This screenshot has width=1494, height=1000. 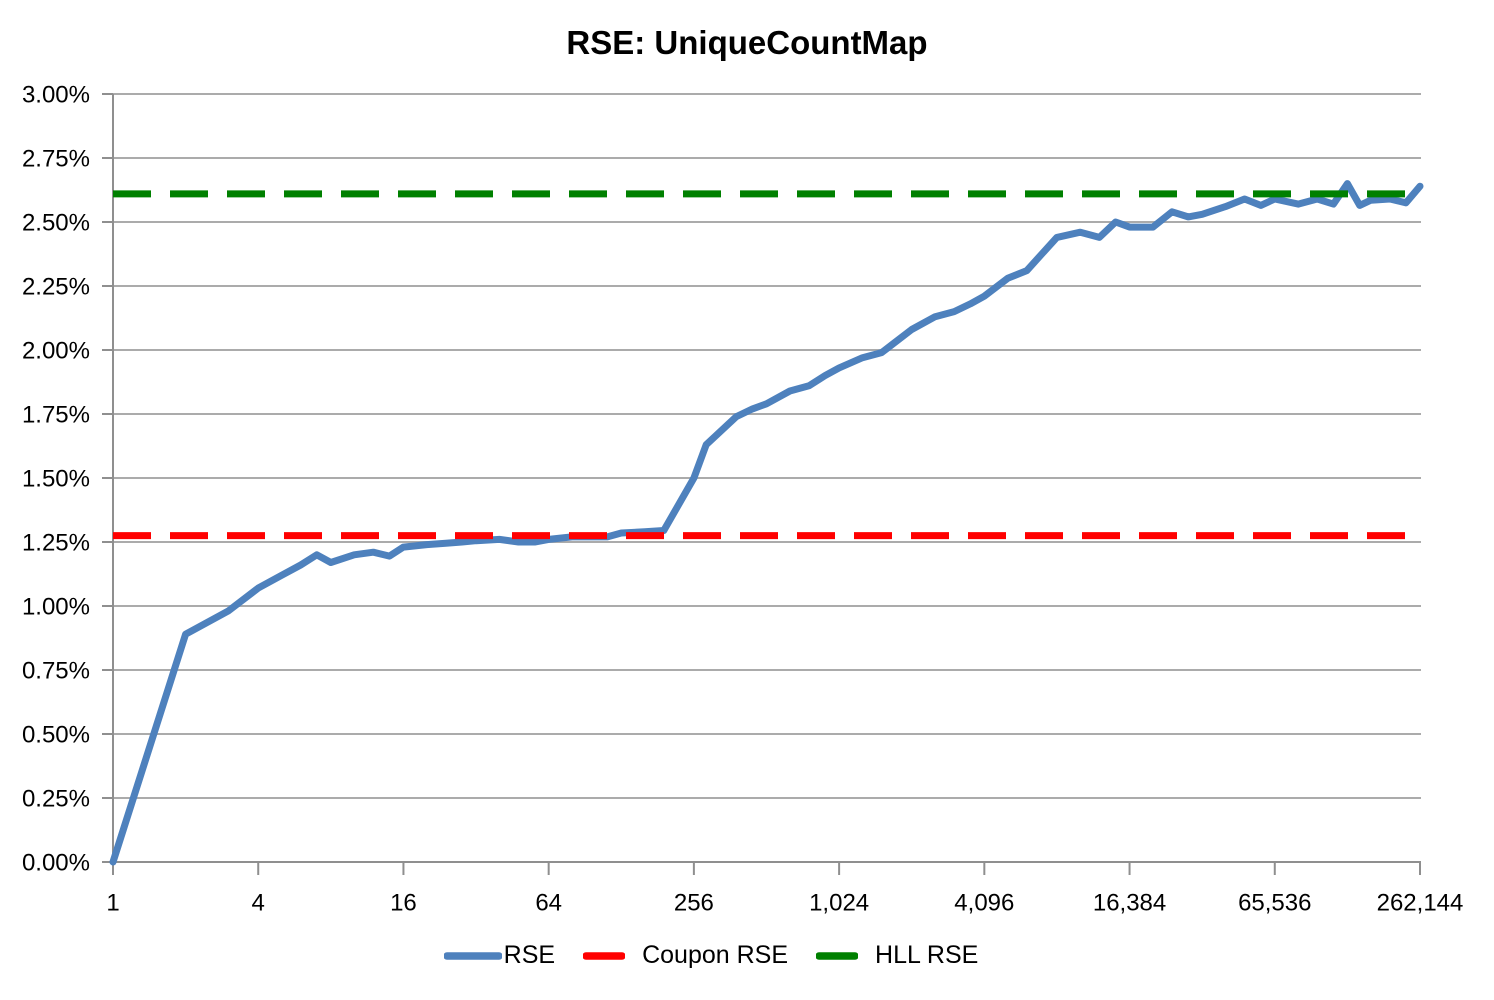 I want to click on hll-rse-line-swatch, so click(x=837, y=955).